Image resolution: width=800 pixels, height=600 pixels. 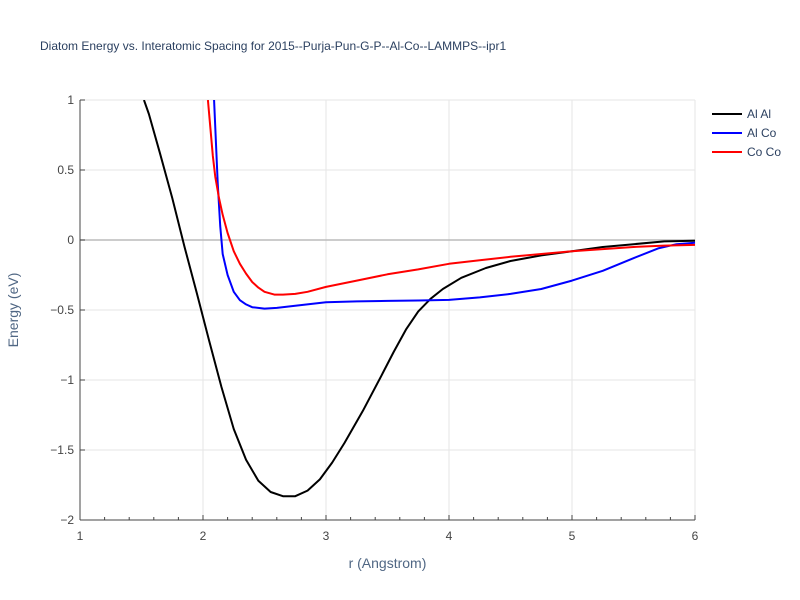 I want to click on x-tick-label: 5, so click(x=572, y=536).